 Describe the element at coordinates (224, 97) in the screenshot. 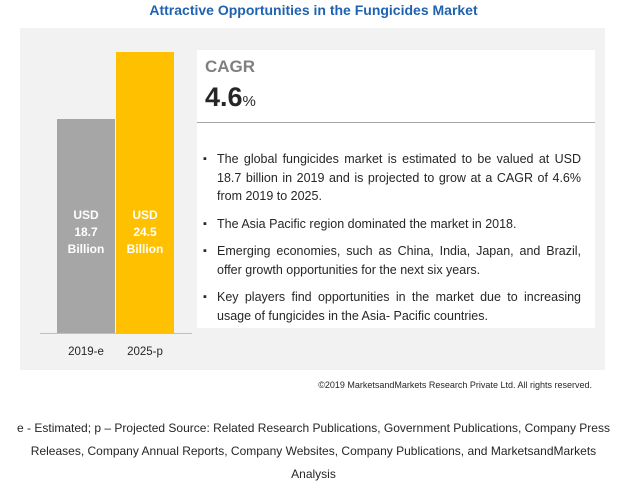

I see `cagr-number: 4.6` at that location.